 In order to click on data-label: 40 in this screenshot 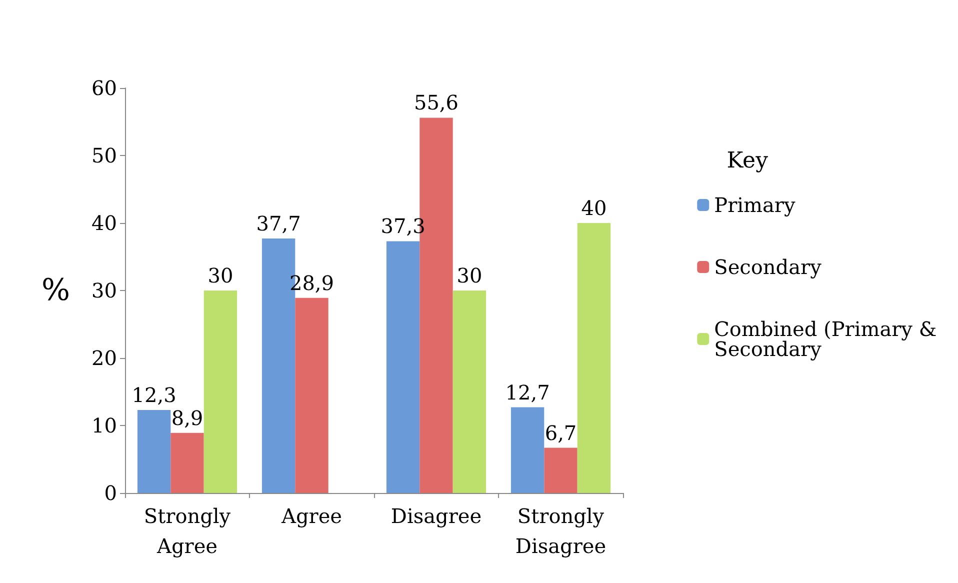, I will do `click(594, 208)`.